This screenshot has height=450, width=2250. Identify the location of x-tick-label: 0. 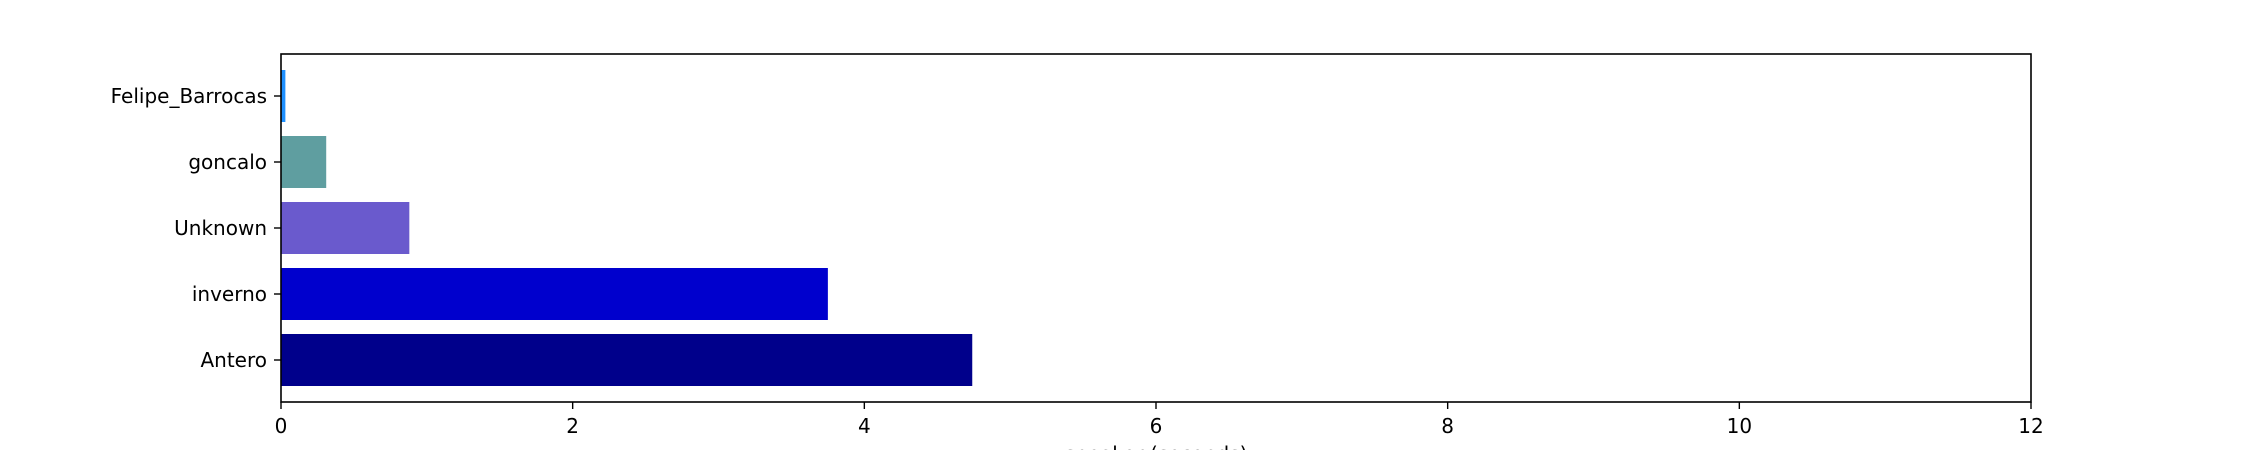
(281, 426).